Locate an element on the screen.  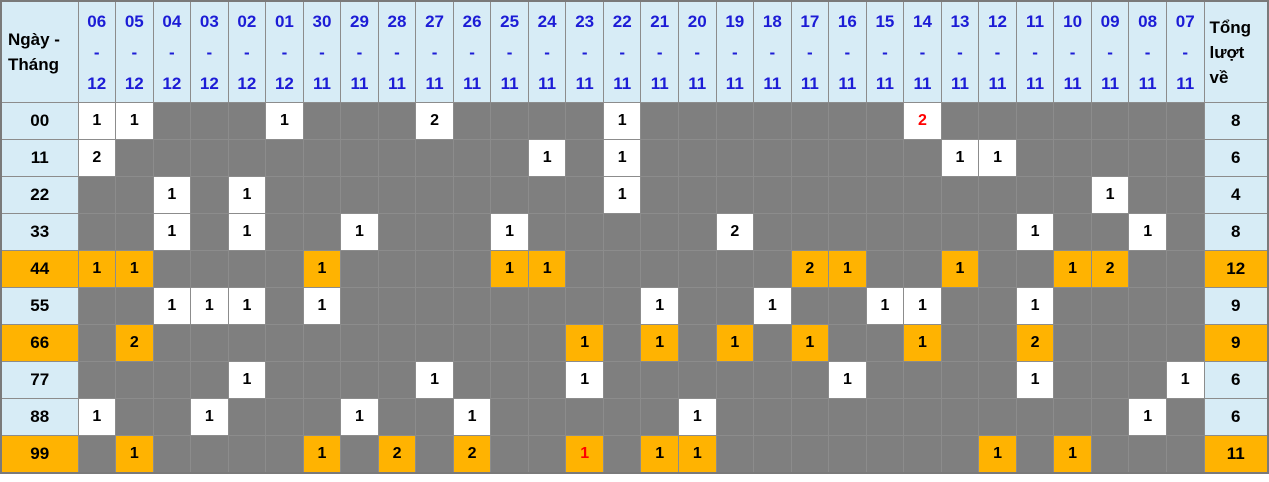
cell-11-13-11: 1 is located at coordinates (960, 158).